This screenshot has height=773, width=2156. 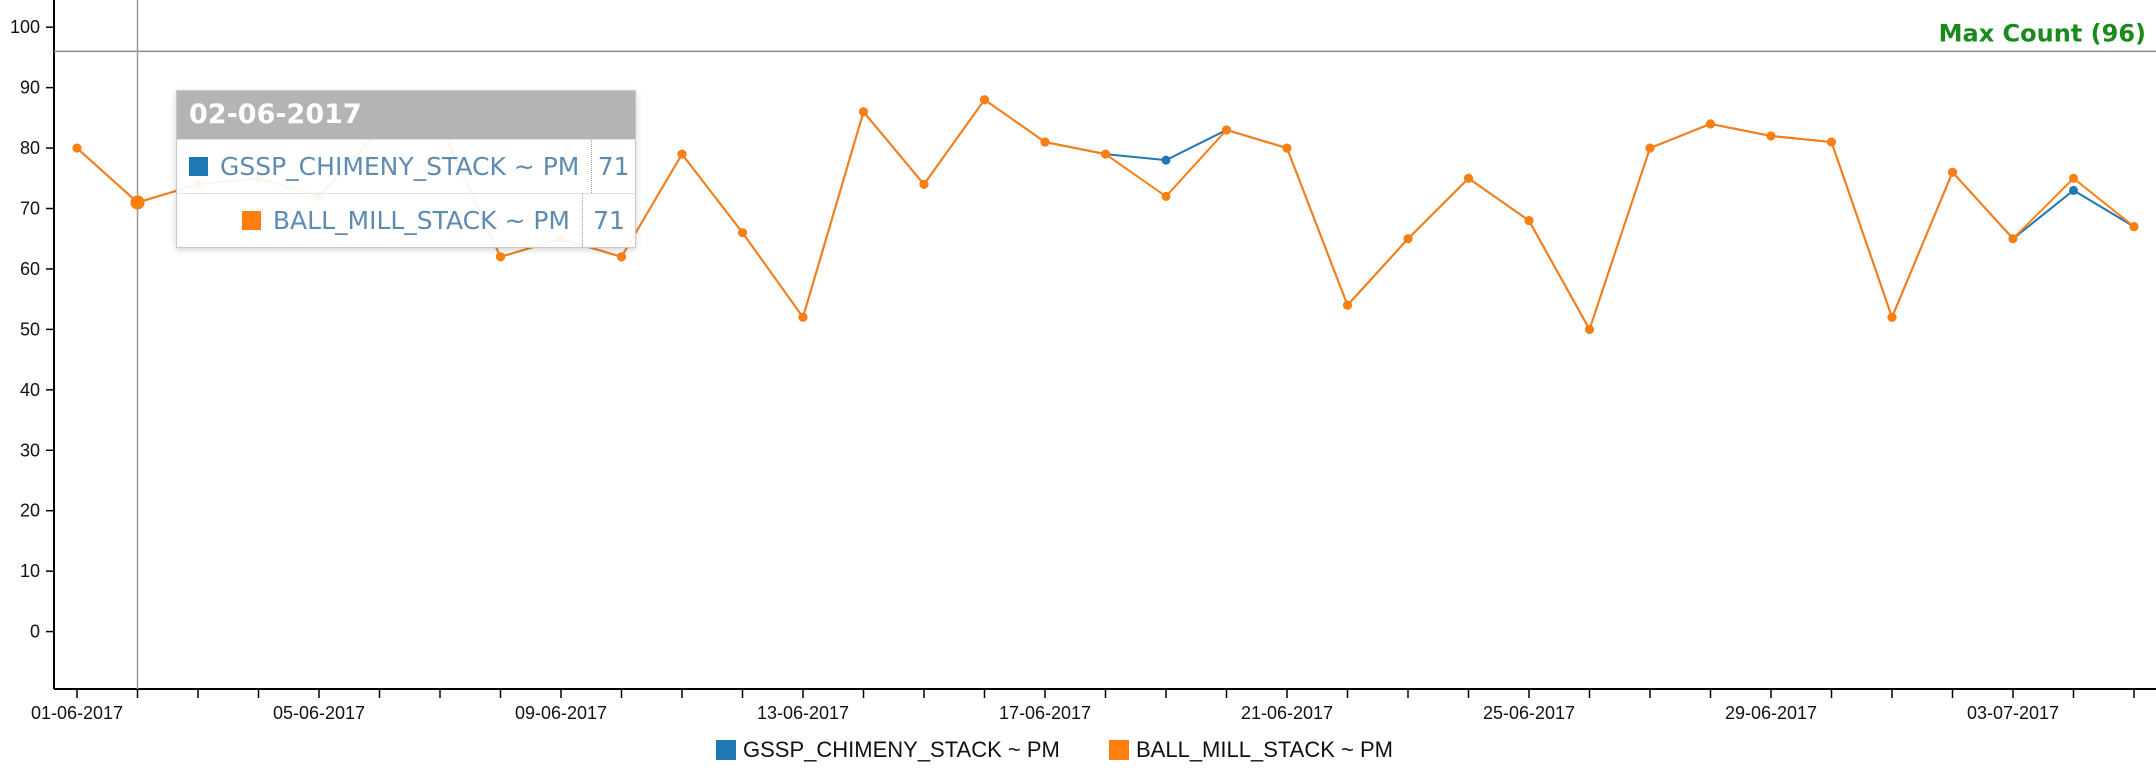 What do you see at coordinates (2013, 713) in the screenshot?
I see `x-tick-label: 03-07-2017` at bounding box center [2013, 713].